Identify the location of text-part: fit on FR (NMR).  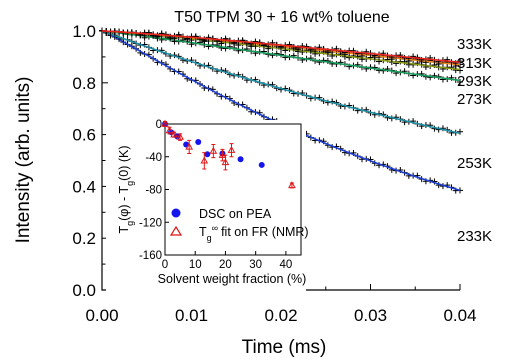
(265, 232).